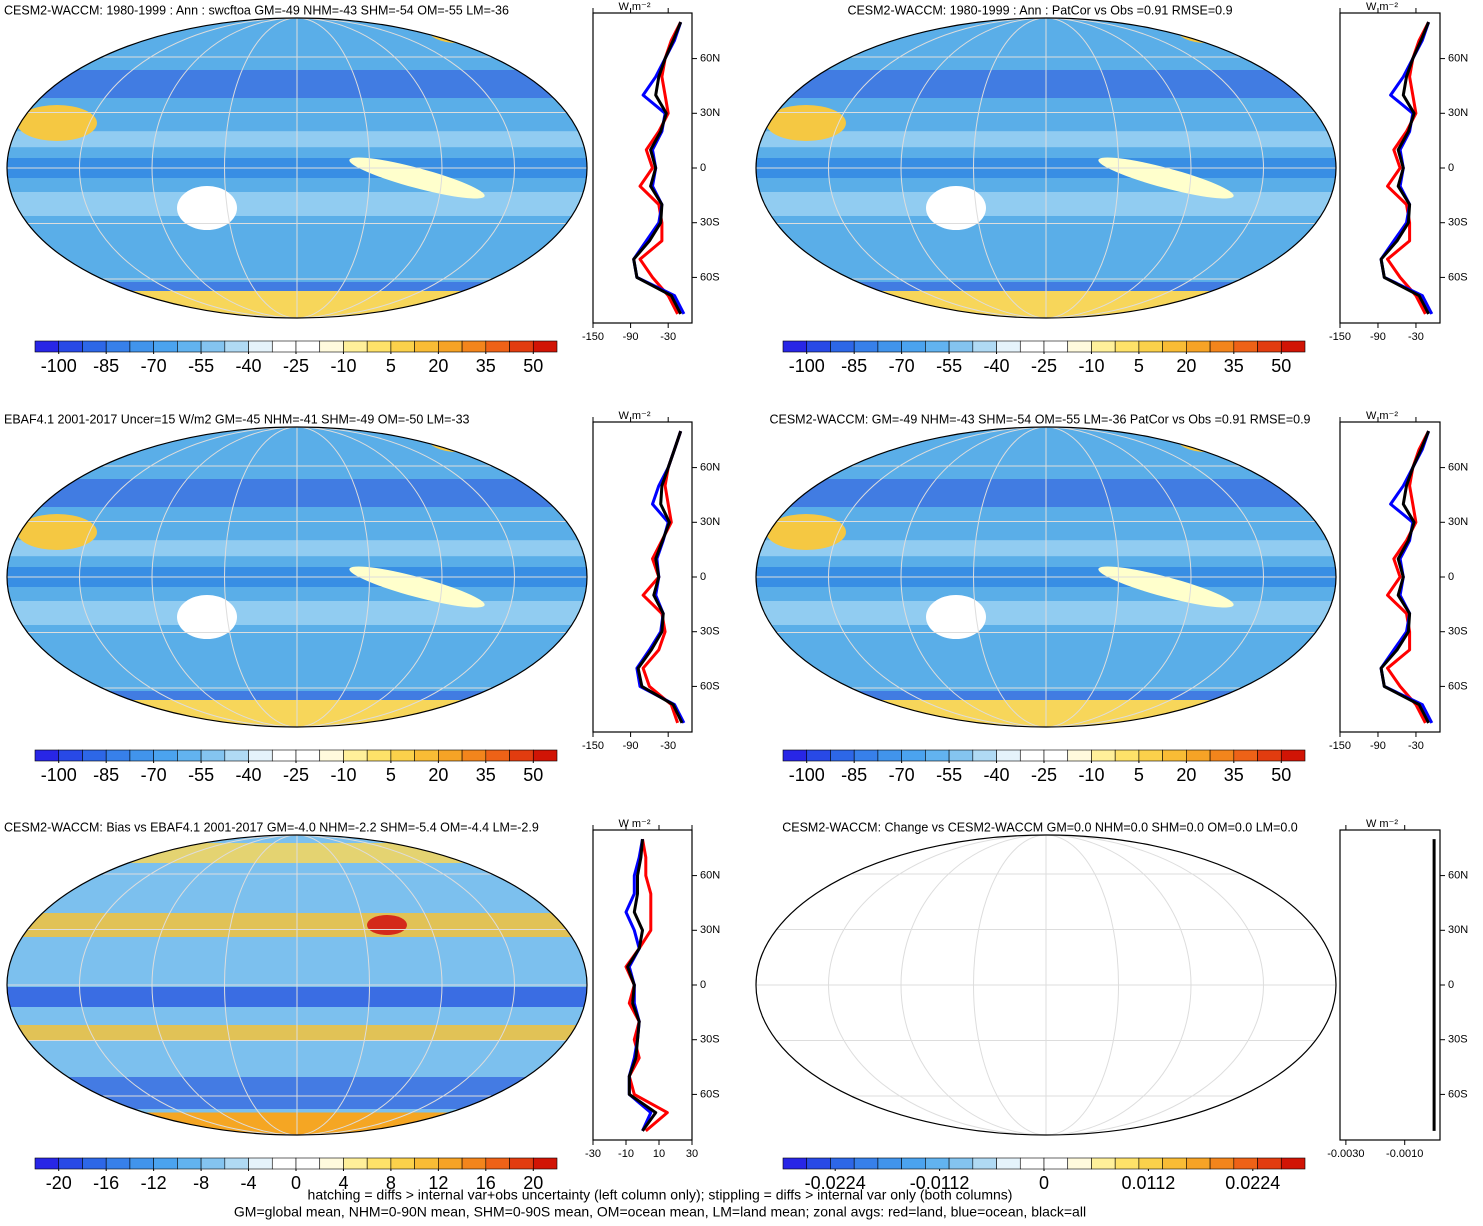 The height and width of the screenshot is (1226, 1483). I want to click on x-tick-label: -10, so click(626, 1154).